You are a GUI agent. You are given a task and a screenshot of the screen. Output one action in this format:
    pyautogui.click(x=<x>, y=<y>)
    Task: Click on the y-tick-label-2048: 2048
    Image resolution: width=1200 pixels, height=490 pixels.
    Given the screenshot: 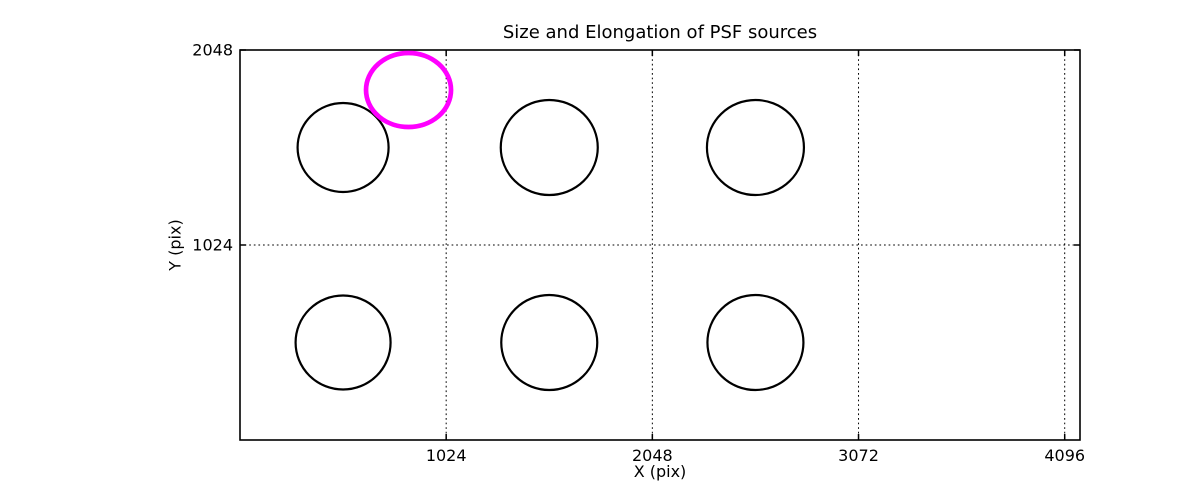 What is the action you would take?
    pyautogui.click(x=212, y=50)
    